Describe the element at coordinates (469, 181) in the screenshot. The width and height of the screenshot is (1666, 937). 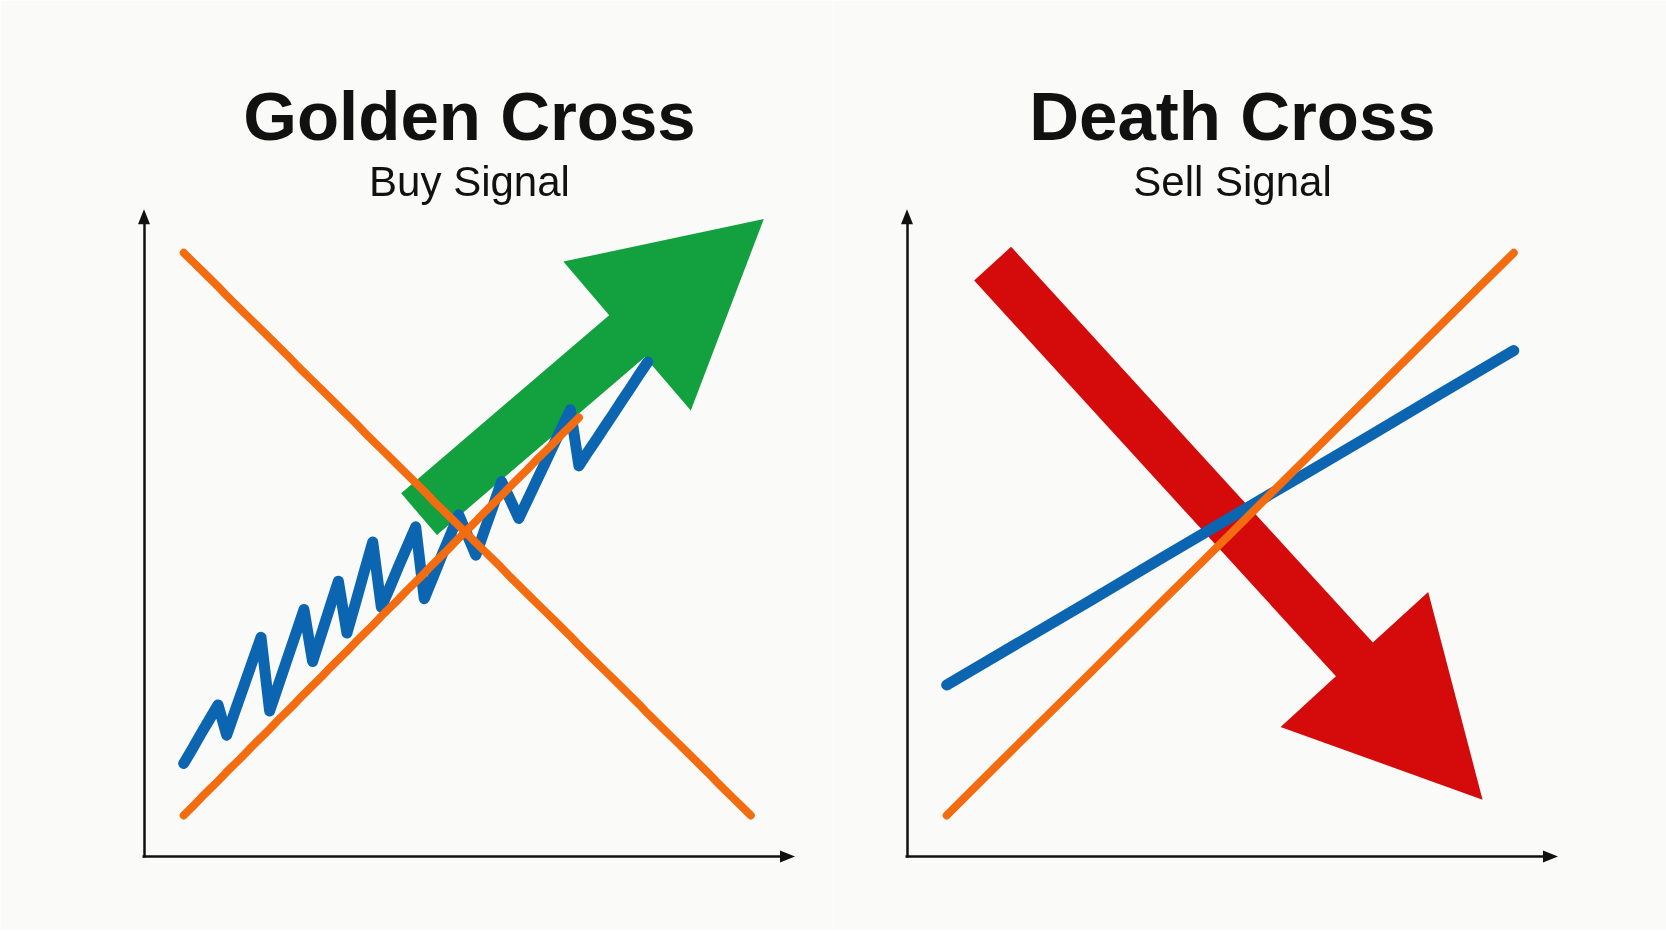
I see `chart-subtitle: Buy Signal` at that location.